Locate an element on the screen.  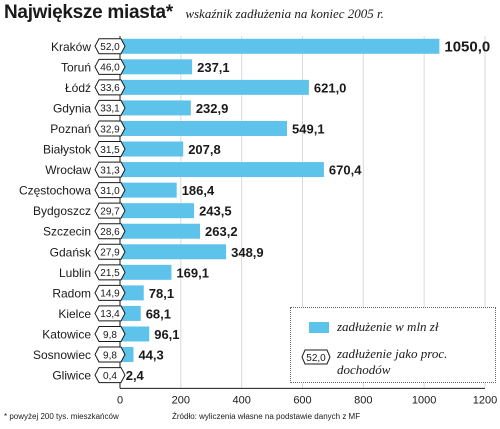
category-label: Sosnowiec is located at coordinates (62, 355).